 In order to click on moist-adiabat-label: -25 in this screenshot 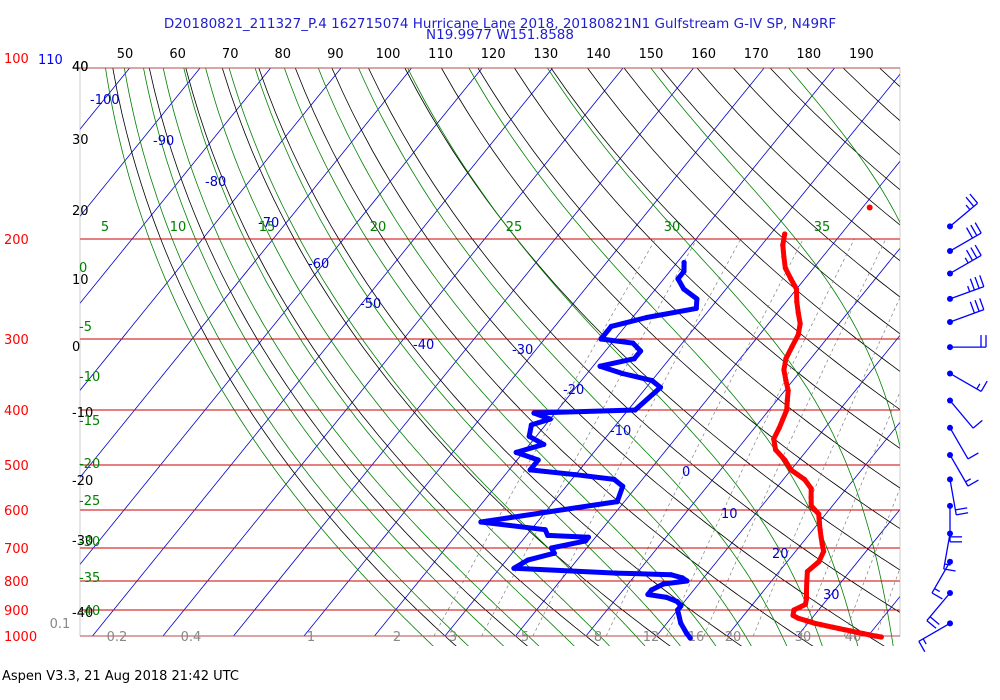, I will do `click(89, 501)`.